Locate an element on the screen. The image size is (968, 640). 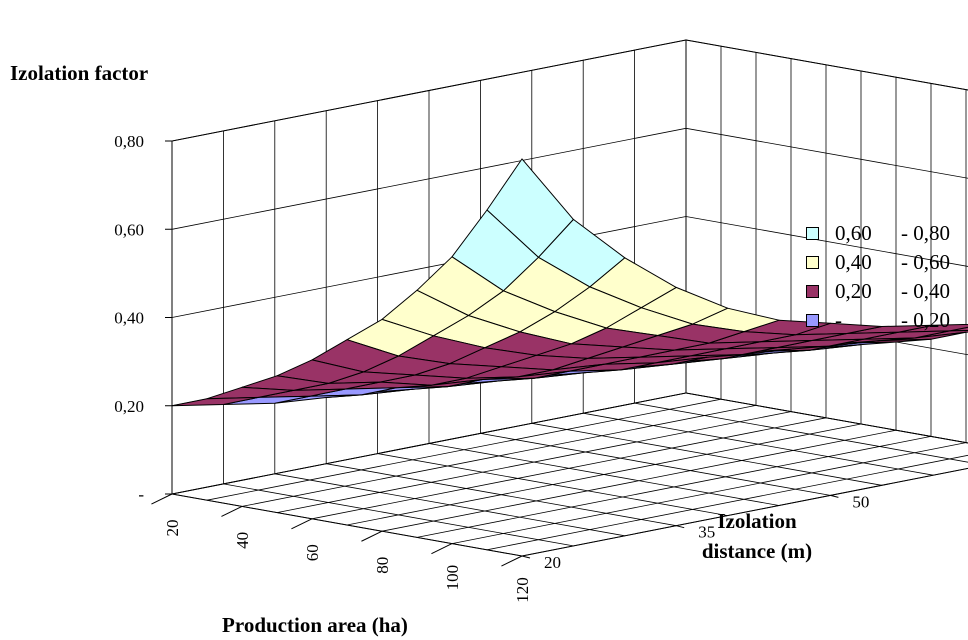
x-tick-label: 20 is located at coordinates (172, 528).